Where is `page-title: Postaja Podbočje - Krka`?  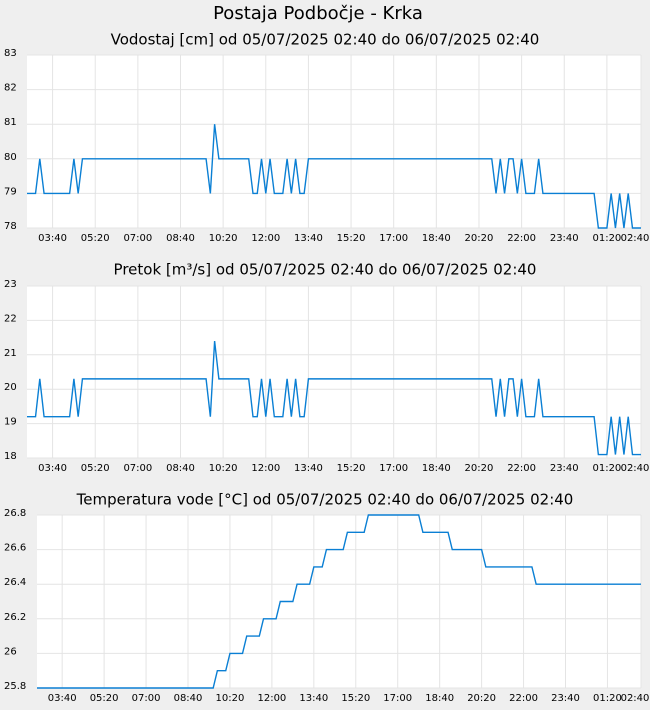 page-title: Postaja Podbočje - Krka is located at coordinates (318, 13).